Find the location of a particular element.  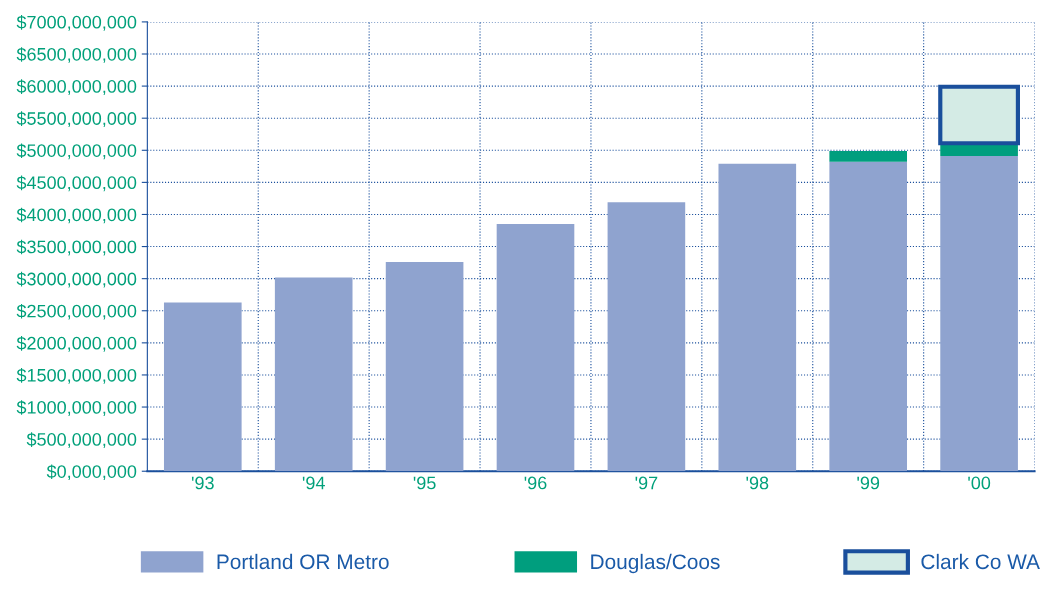

x-tick-label: '94 is located at coordinates (313, 483).